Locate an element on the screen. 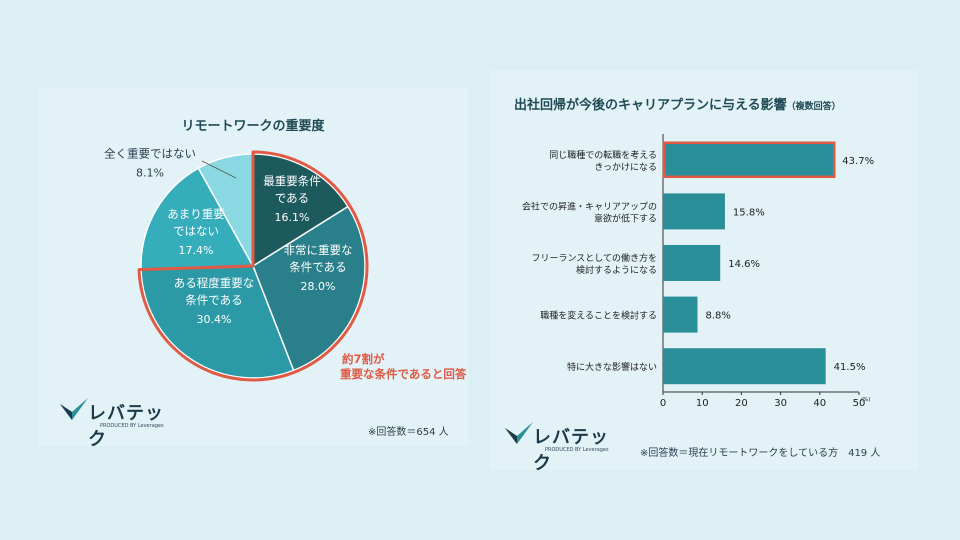 Image resolution: width=960 pixels, height=540 pixels. pie-slice-value: 17.4% is located at coordinates (196, 250).